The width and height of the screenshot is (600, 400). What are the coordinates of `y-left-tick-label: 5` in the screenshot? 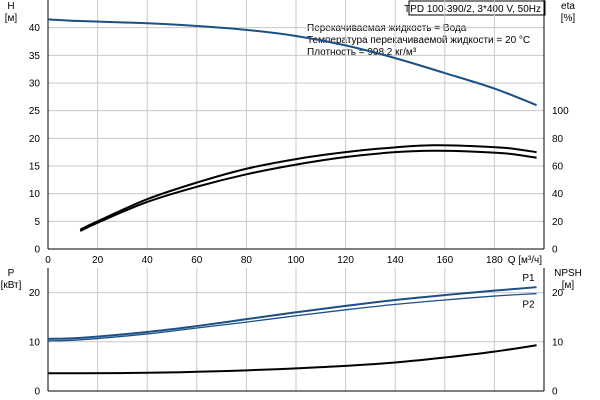 It's located at (37, 222).